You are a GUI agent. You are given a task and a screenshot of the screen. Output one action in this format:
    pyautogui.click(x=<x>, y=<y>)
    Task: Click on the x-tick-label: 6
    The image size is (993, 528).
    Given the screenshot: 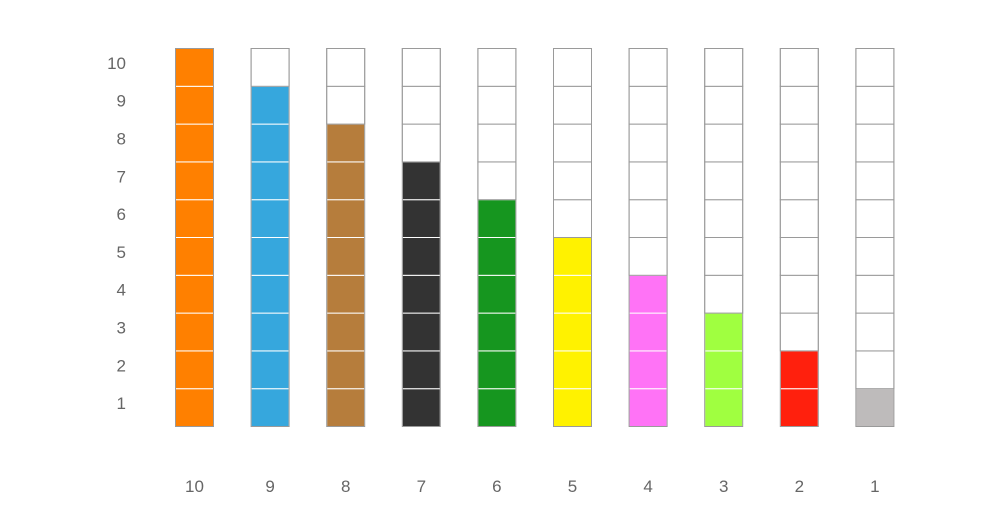 What is the action you would take?
    pyautogui.click(x=496, y=486)
    